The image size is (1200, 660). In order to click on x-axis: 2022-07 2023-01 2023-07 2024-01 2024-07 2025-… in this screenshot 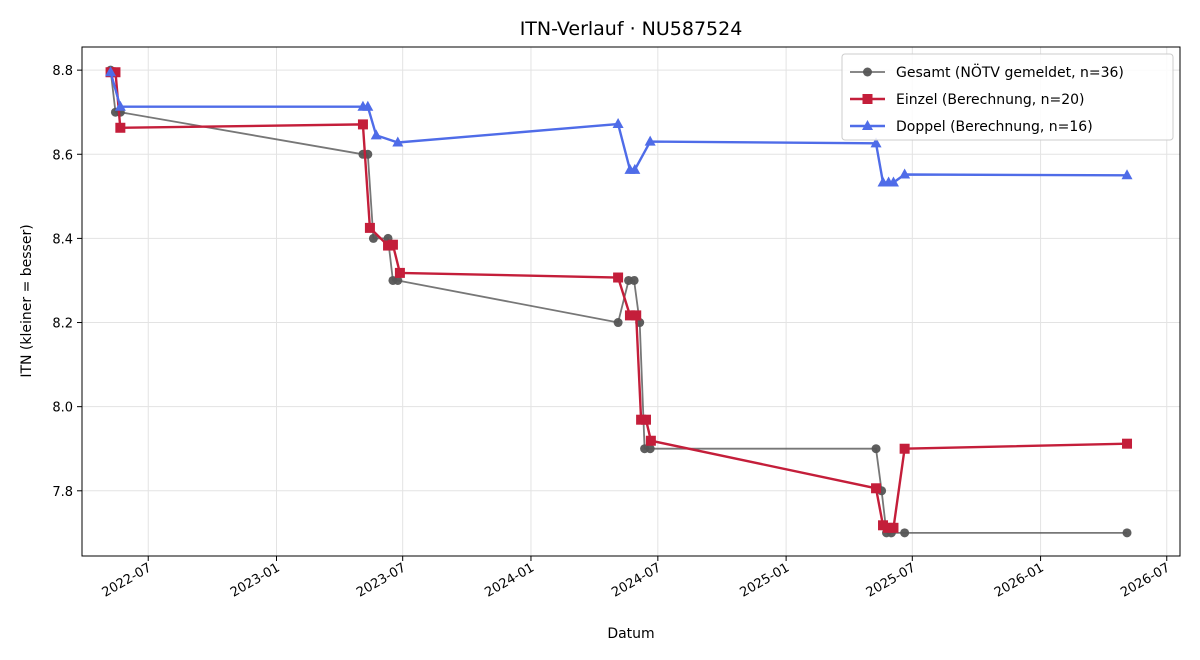, I will do `click(636, 578)`.